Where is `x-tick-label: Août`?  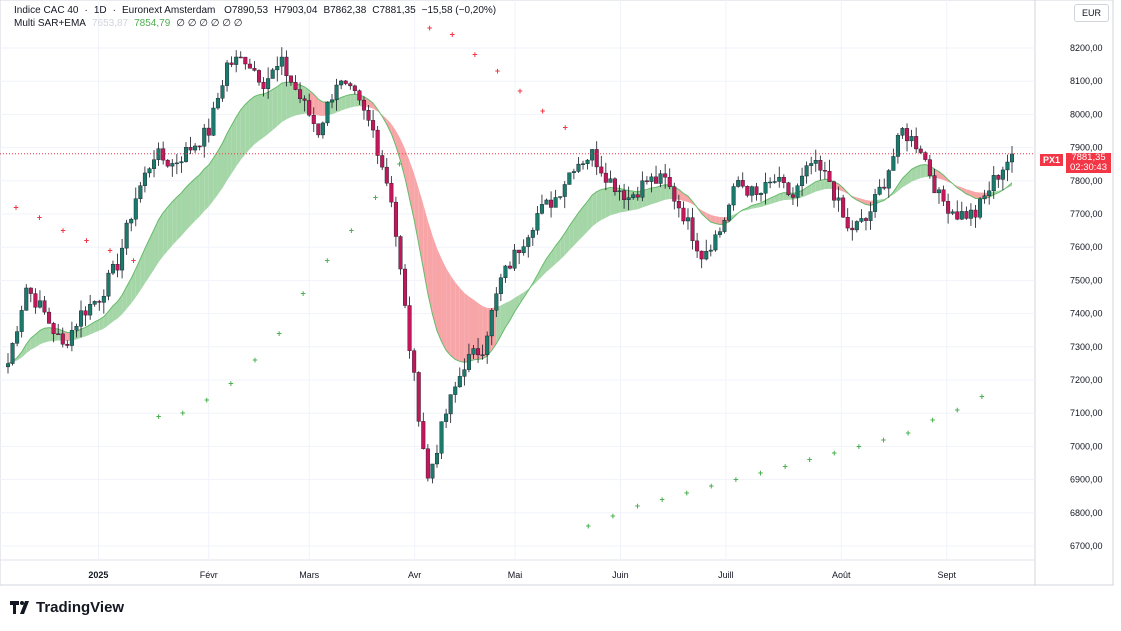 x-tick-label: Août is located at coordinates (841, 575).